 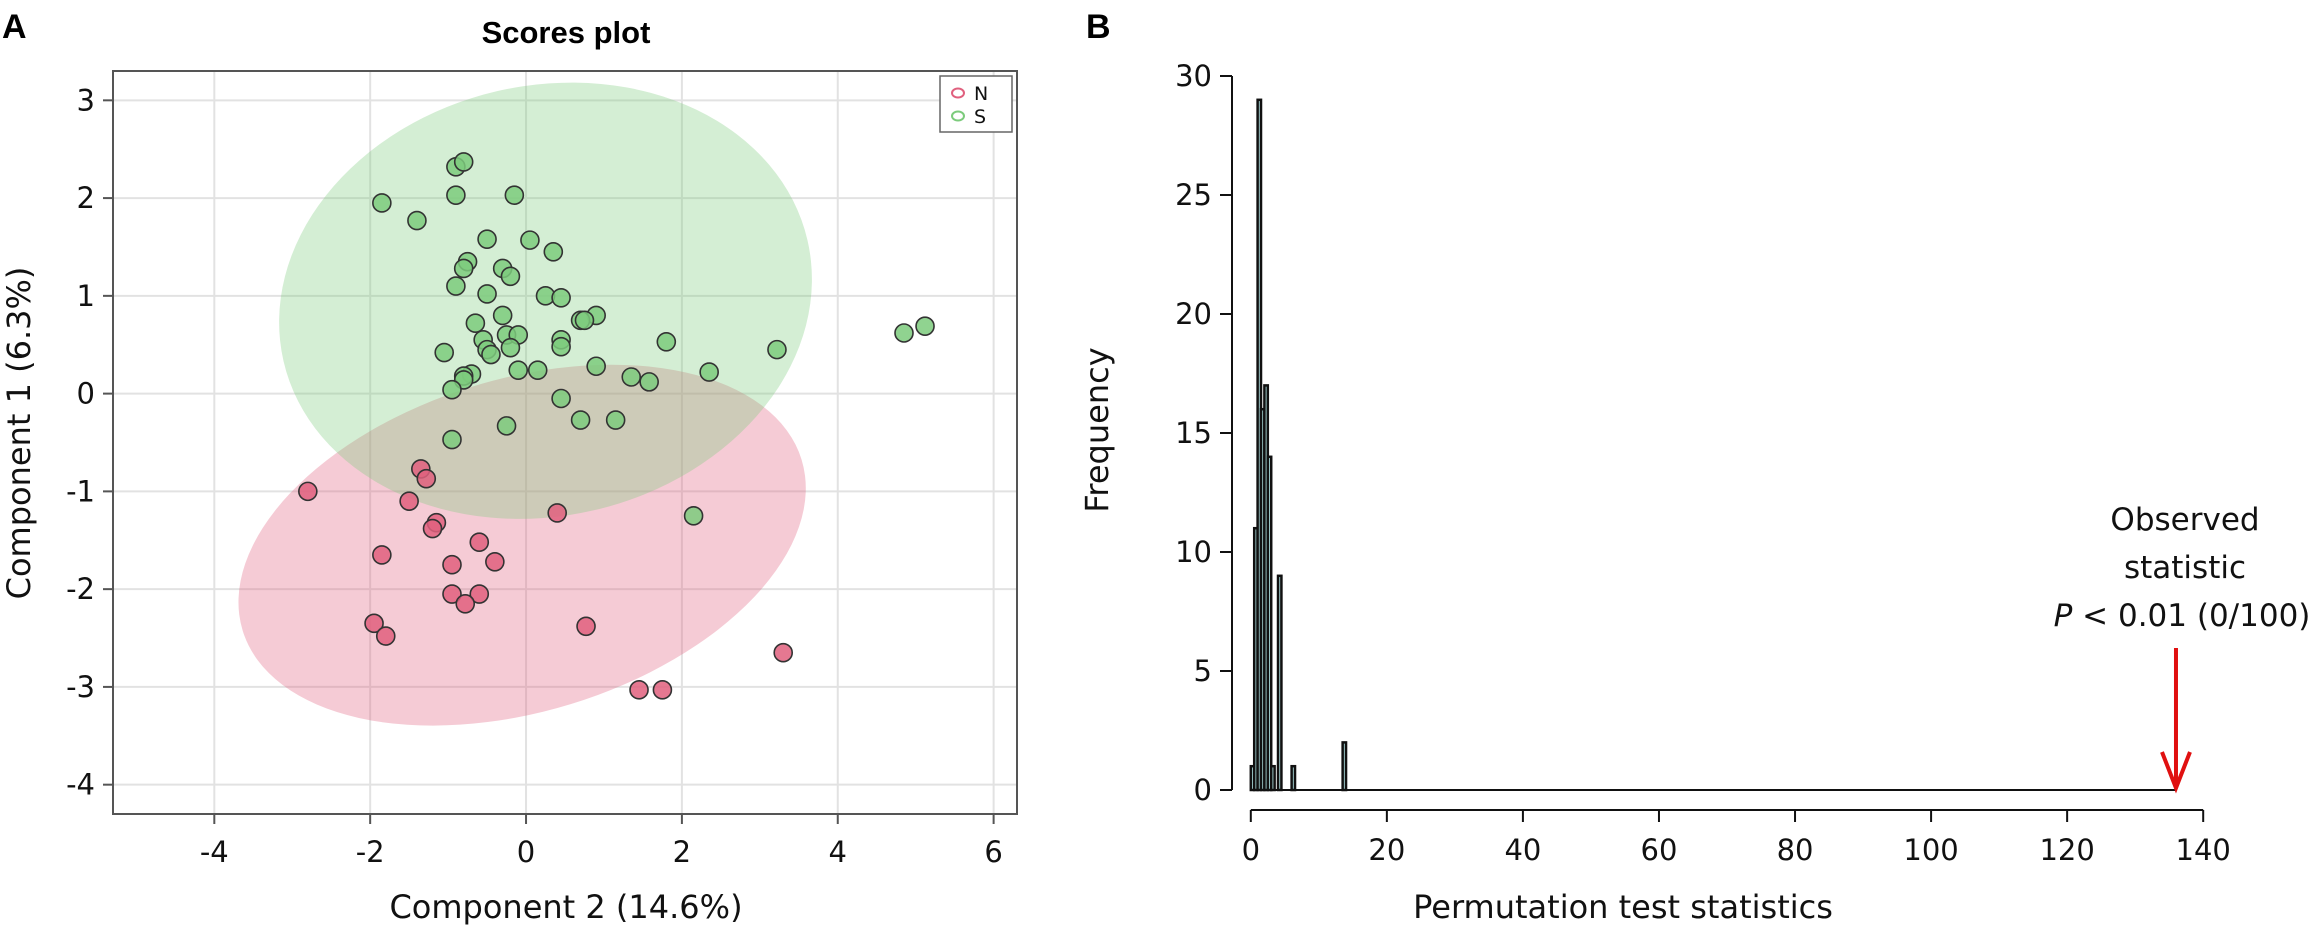 What do you see at coordinates (80, 589) in the screenshot?
I see `y-tick-label: -2` at bounding box center [80, 589].